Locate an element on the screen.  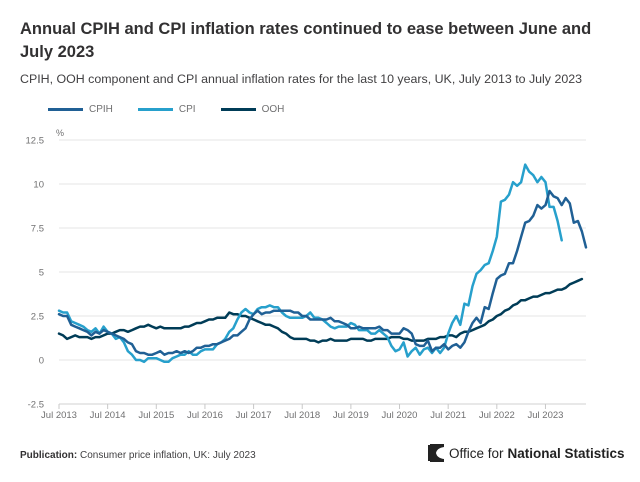
x-tick-label: Jul 2019 is located at coordinates (351, 415).